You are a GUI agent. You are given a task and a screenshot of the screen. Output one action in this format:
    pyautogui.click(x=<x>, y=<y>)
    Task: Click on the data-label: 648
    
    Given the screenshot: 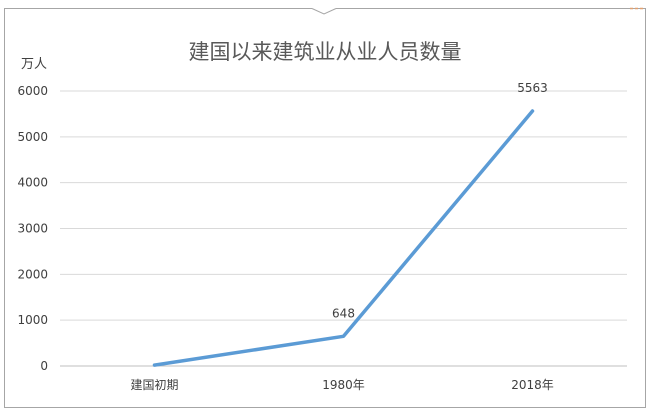 What is the action you would take?
    pyautogui.click(x=343, y=313)
    